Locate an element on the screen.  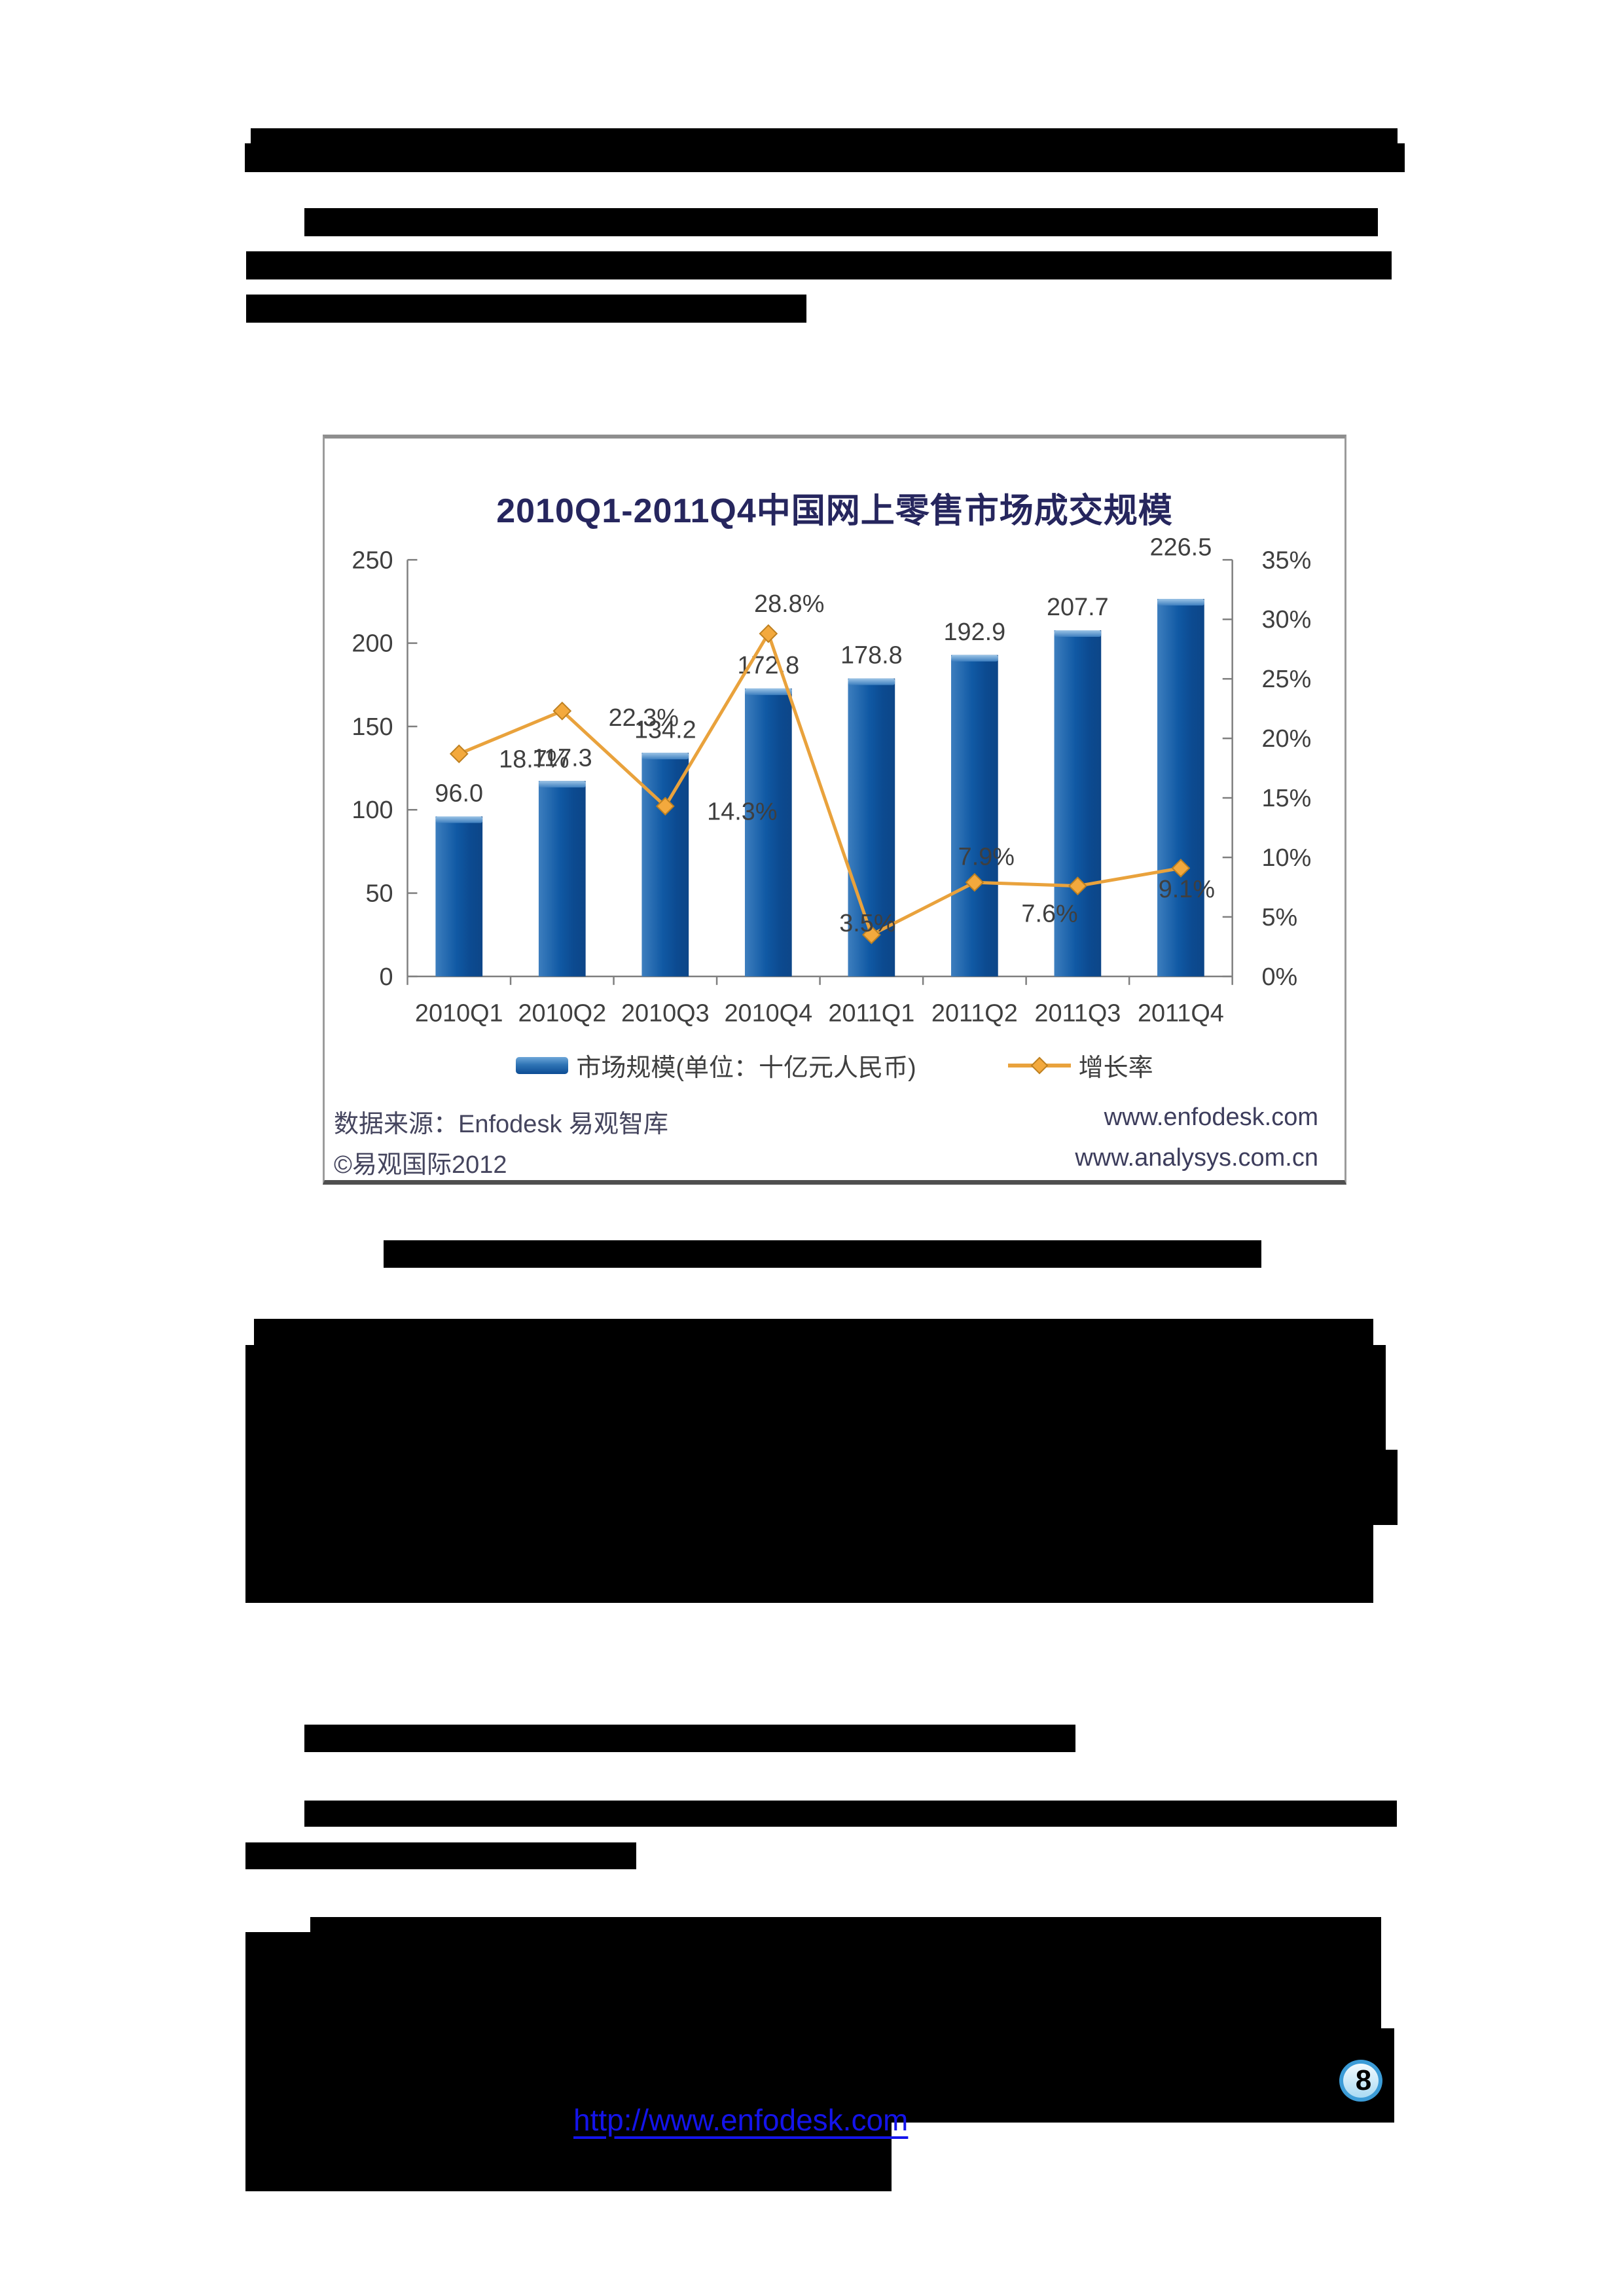
legend-item-market-size: 市场规模(单位：十亿元人民币) is located at coordinates (716, 1065).